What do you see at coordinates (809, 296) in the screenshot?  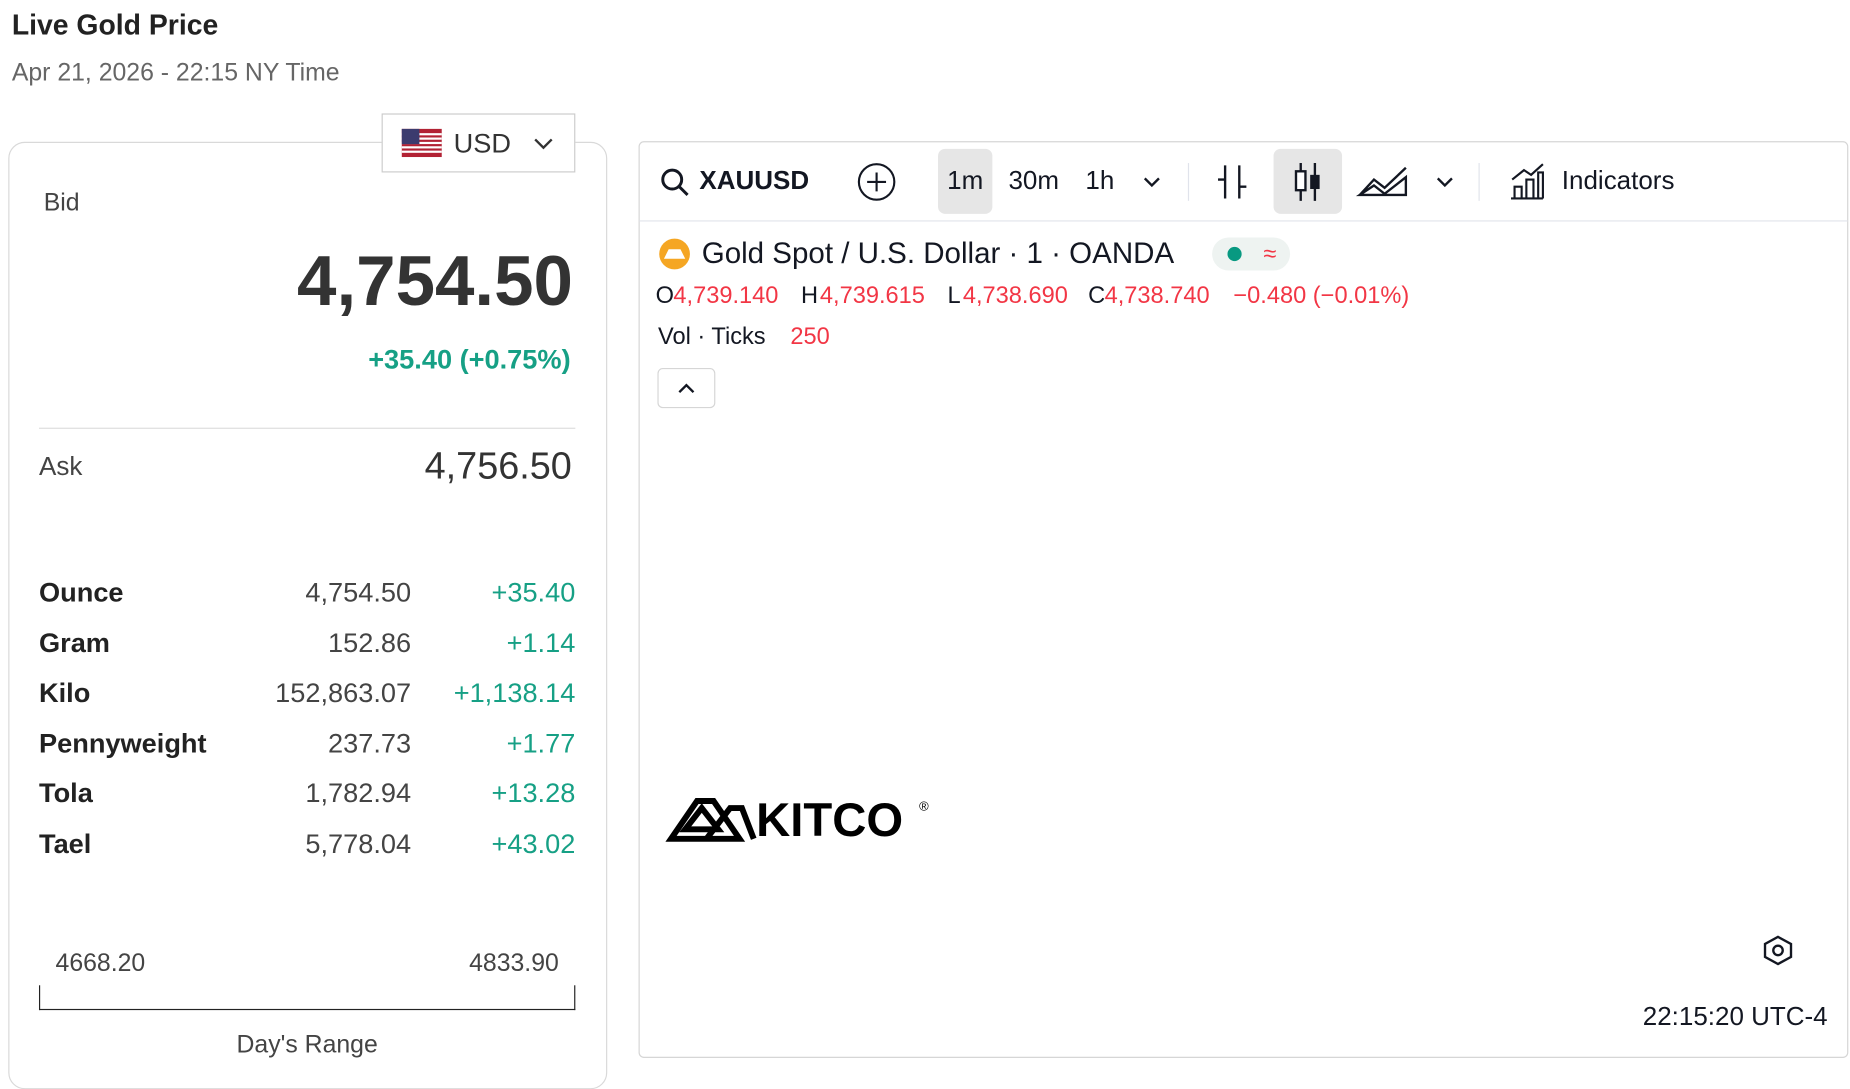 I see `ohlc-label: H` at bounding box center [809, 296].